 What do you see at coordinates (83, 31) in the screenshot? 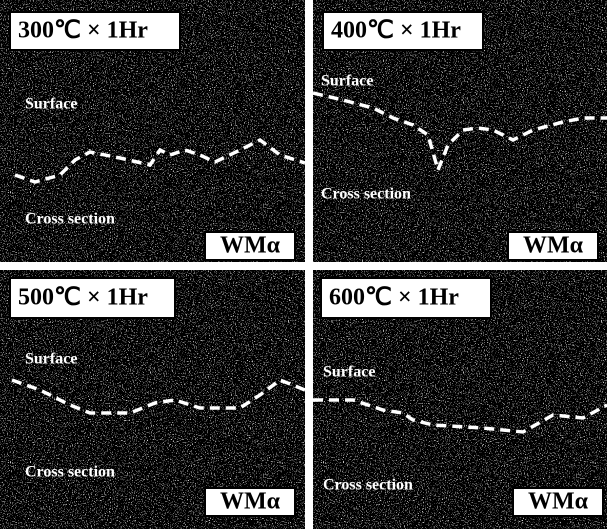
I see `panel-title: 300℃ × 1Hr` at bounding box center [83, 31].